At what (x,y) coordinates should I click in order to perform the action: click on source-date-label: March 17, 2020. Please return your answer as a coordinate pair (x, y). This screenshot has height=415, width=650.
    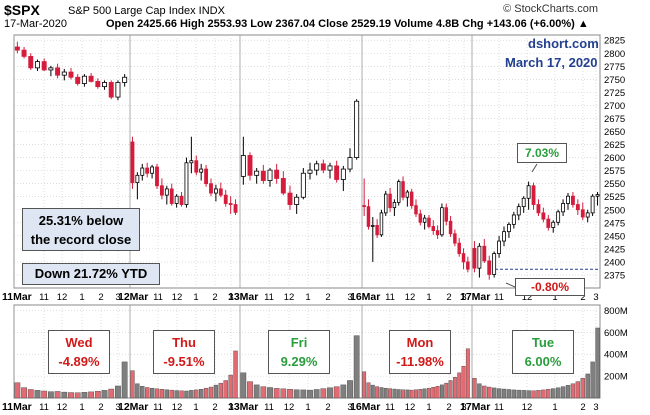
    Looking at the image, I should click on (551, 62).